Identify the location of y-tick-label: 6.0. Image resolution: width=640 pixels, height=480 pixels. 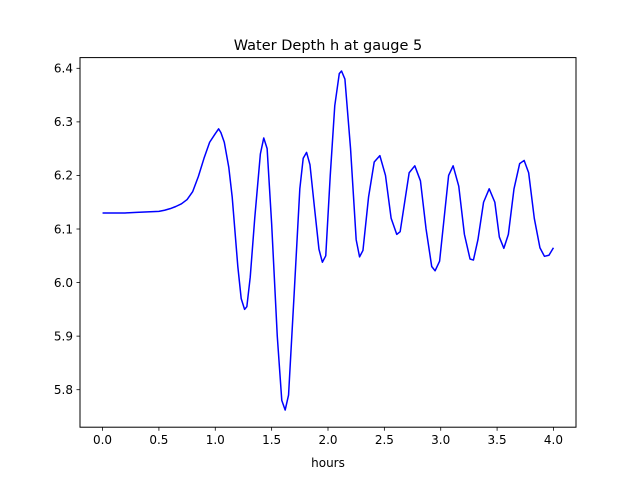
(63, 283).